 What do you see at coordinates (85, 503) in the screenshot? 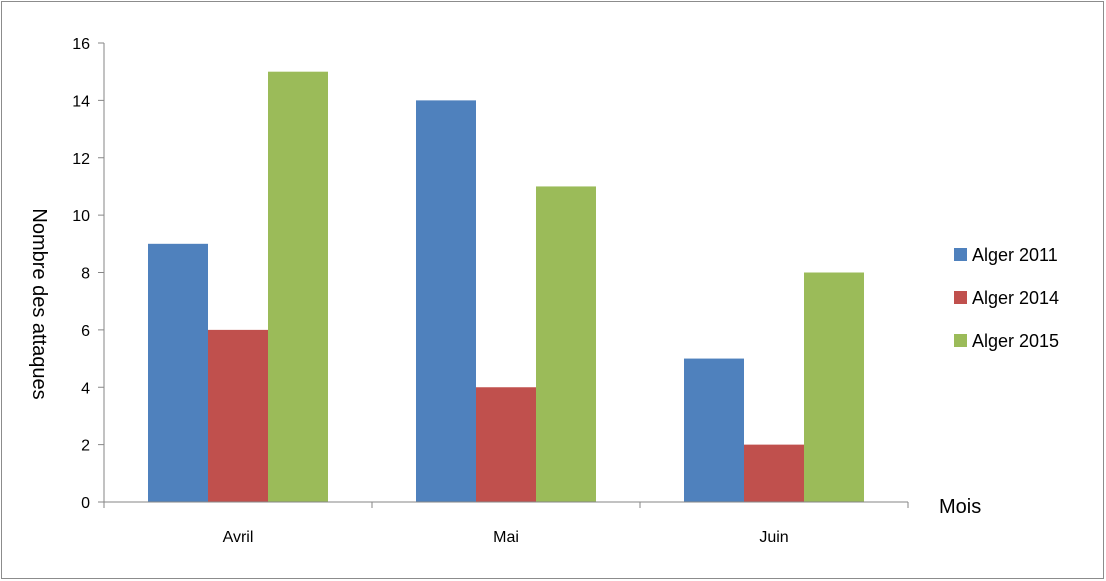
I see `y-tick-label: 0` at bounding box center [85, 503].